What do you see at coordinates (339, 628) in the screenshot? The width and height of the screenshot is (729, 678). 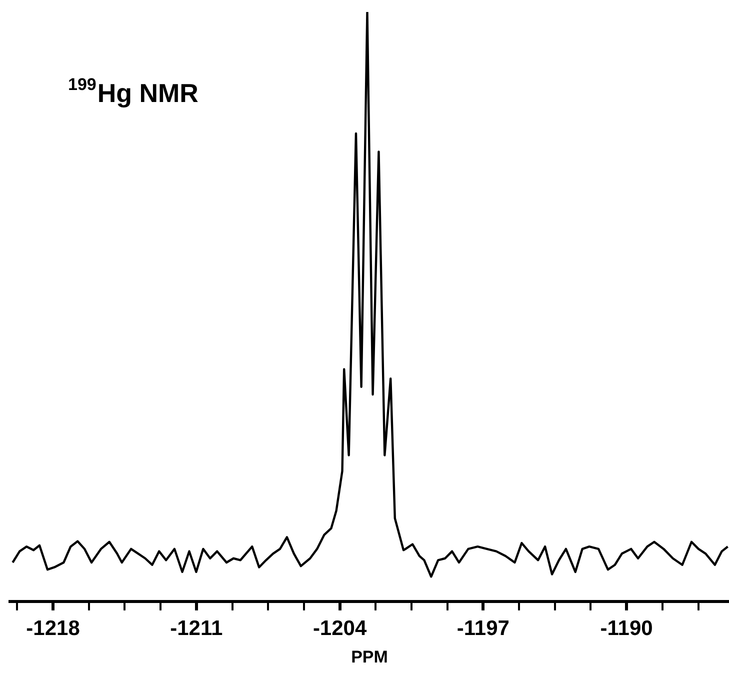 I see `x-tick-label: -1204` at bounding box center [339, 628].